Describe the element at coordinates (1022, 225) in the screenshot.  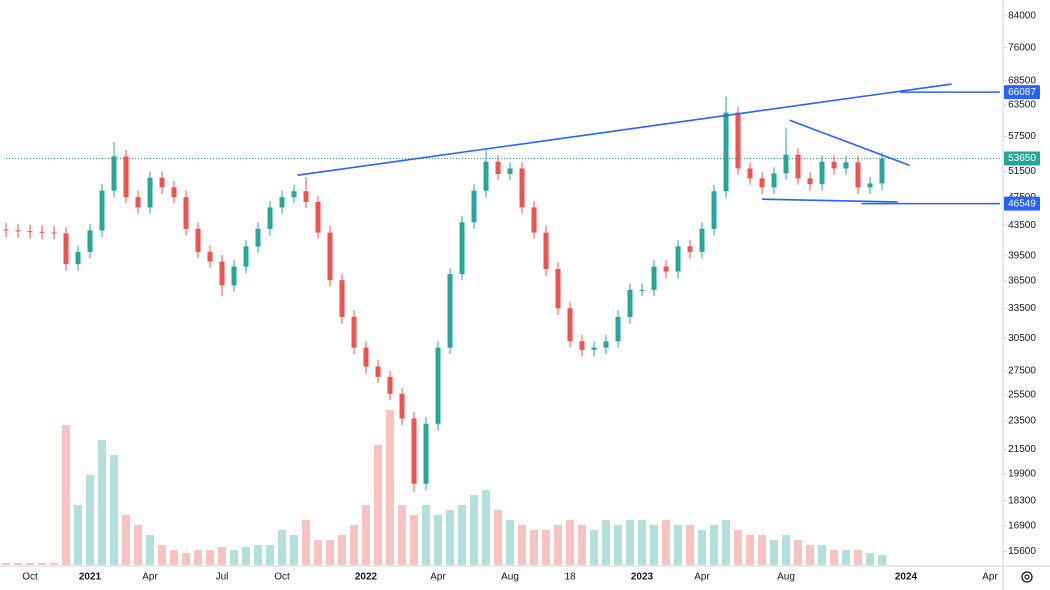
I see `y-tick-label: 43500` at that location.